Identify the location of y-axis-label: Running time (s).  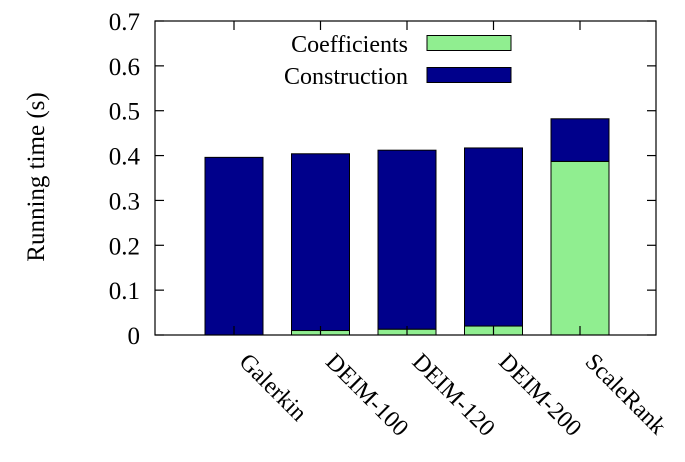
(36, 176).